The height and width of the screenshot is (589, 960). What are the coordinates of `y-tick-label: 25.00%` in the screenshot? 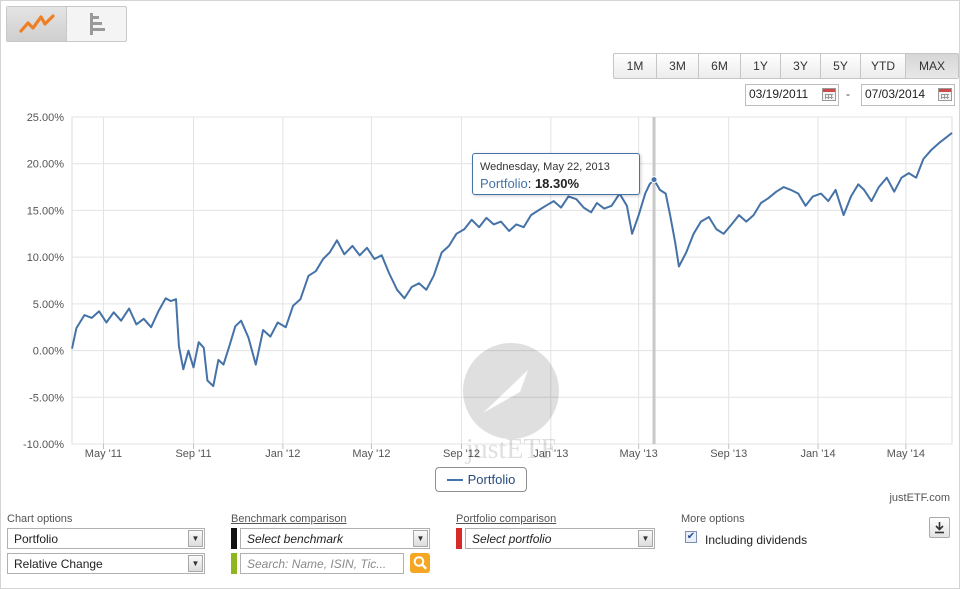 It's located at (46, 118).